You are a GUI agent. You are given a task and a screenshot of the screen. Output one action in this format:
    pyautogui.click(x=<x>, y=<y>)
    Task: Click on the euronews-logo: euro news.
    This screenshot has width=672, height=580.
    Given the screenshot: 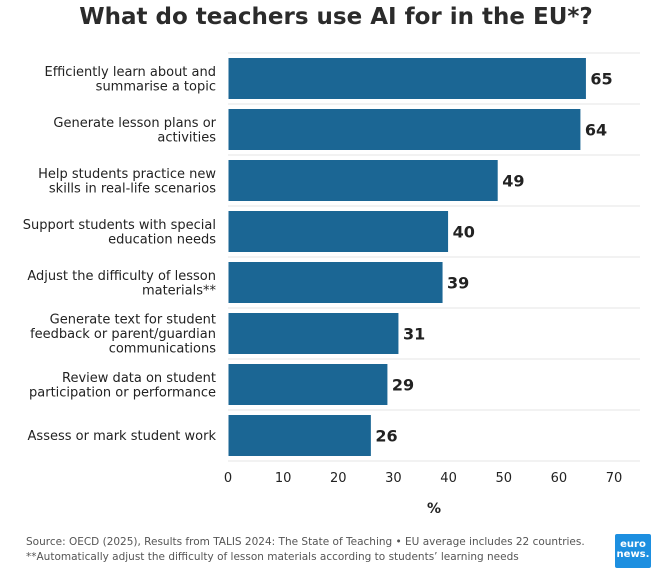 What is the action you would take?
    pyautogui.click(x=633, y=551)
    